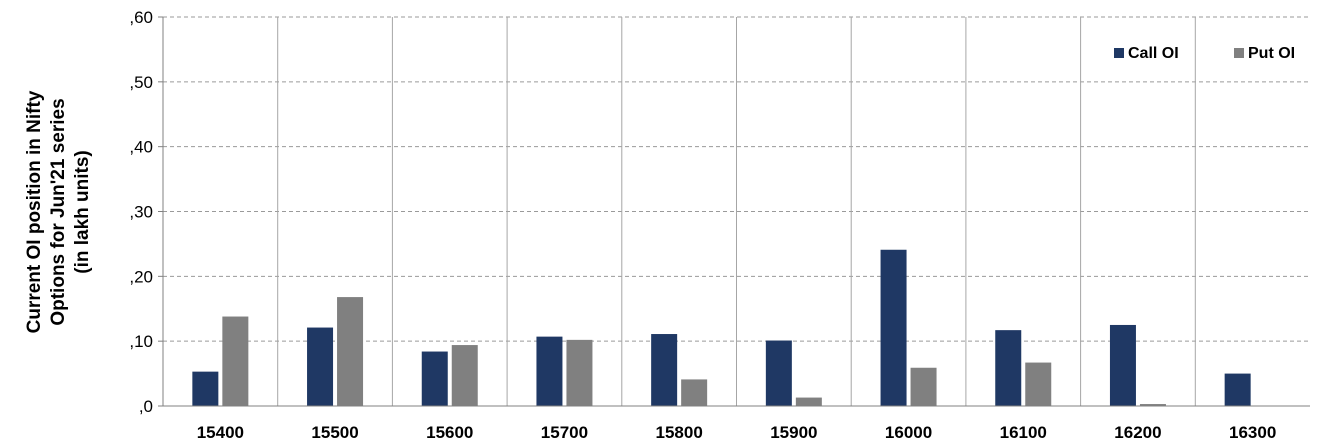 The width and height of the screenshot is (1330, 446). What do you see at coordinates (564, 432) in the screenshot?
I see `x-tick-label: 15700` at bounding box center [564, 432].